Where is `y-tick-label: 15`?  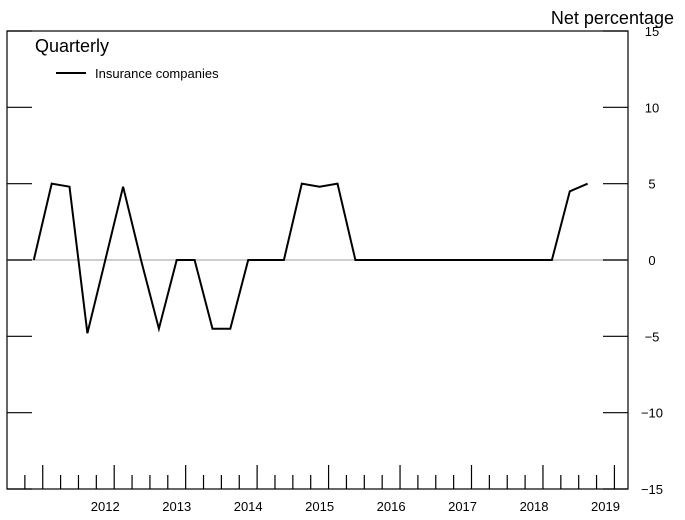
y-tick-label: 15 is located at coordinates (652, 31).